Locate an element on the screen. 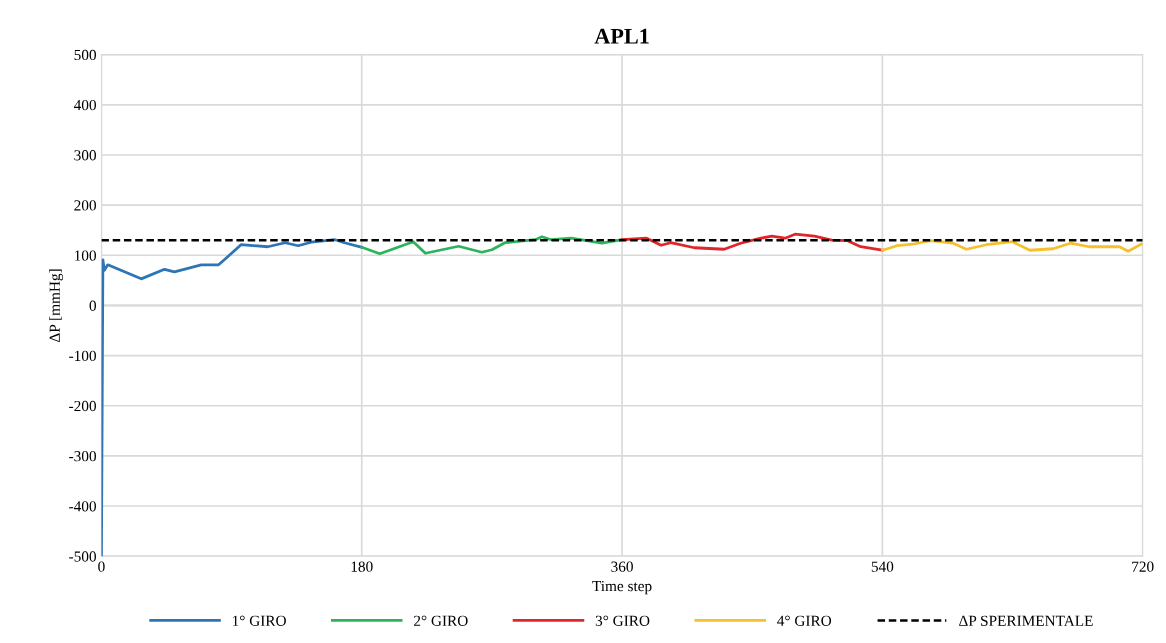  y-tick-label: -200 is located at coordinates (82, 406).